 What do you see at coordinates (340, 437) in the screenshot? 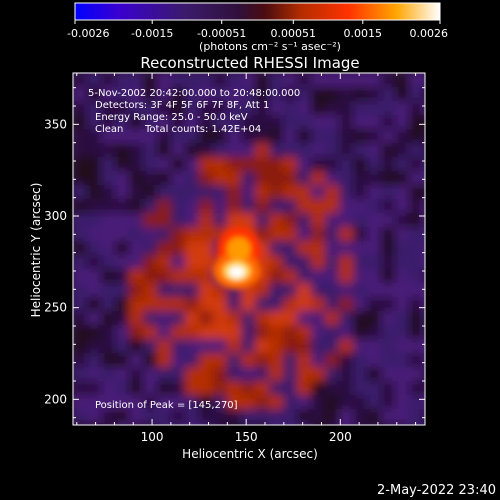
I see `x-tick-label: 200` at bounding box center [340, 437].